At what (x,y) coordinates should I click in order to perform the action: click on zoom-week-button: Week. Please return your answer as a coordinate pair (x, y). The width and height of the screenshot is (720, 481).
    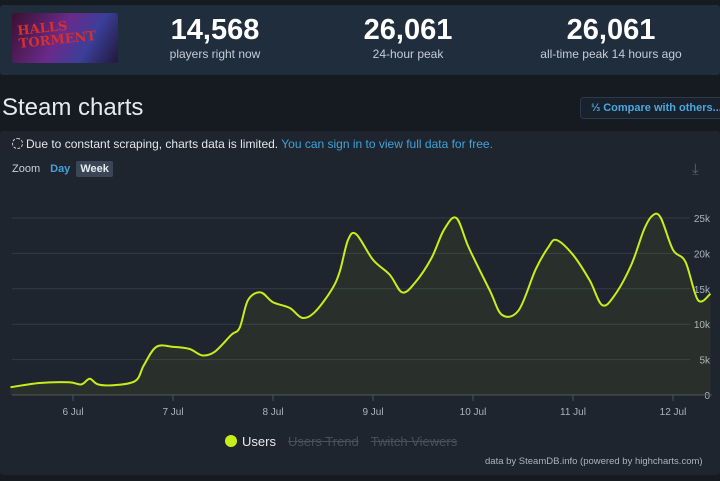
    Looking at the image, I should click on (94, 169).